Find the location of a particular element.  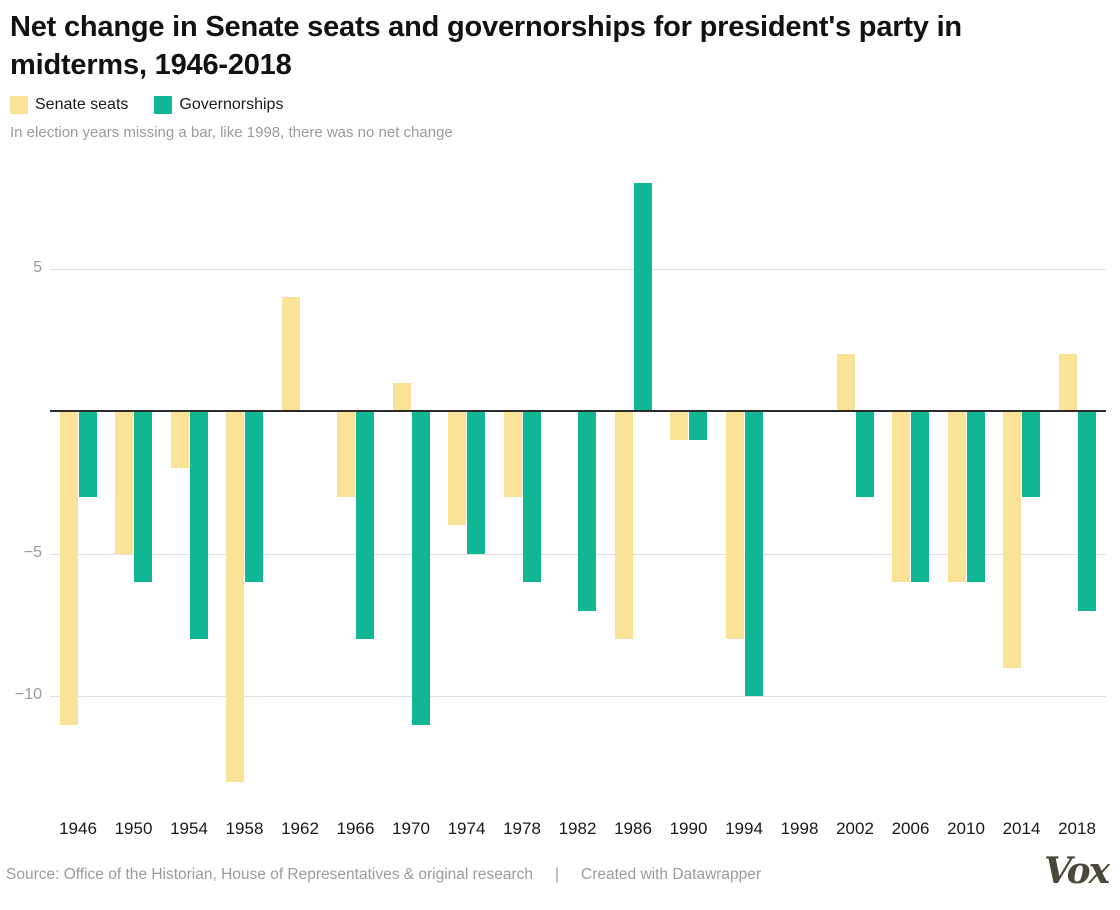

x-label-1954: 1954 is located at coordinates (189, 828).